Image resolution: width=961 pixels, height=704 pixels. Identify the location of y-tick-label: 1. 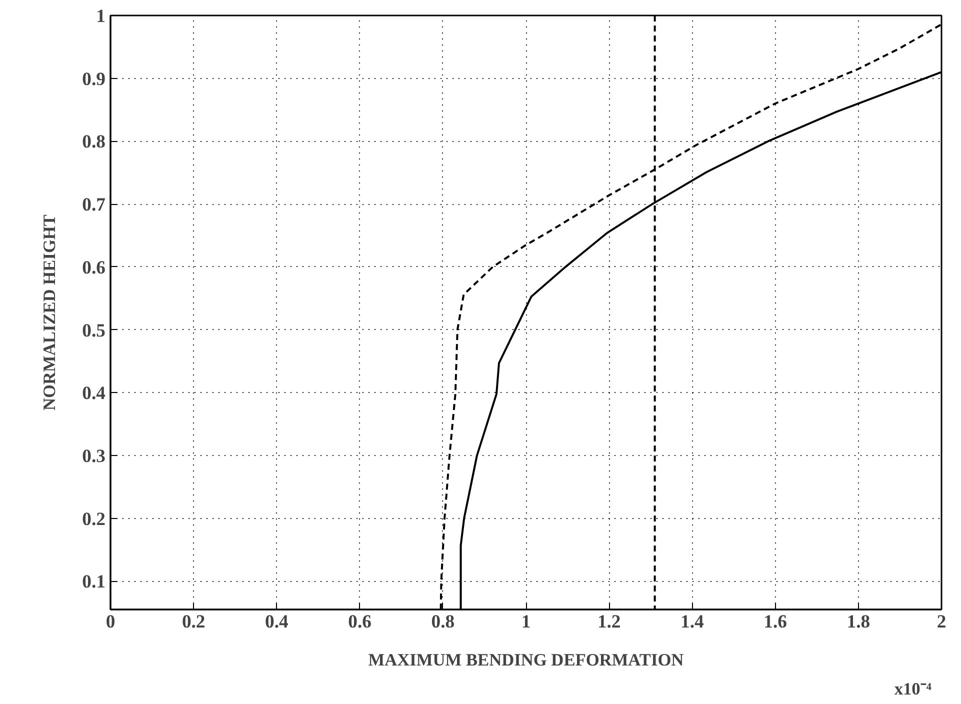
(101, 16).